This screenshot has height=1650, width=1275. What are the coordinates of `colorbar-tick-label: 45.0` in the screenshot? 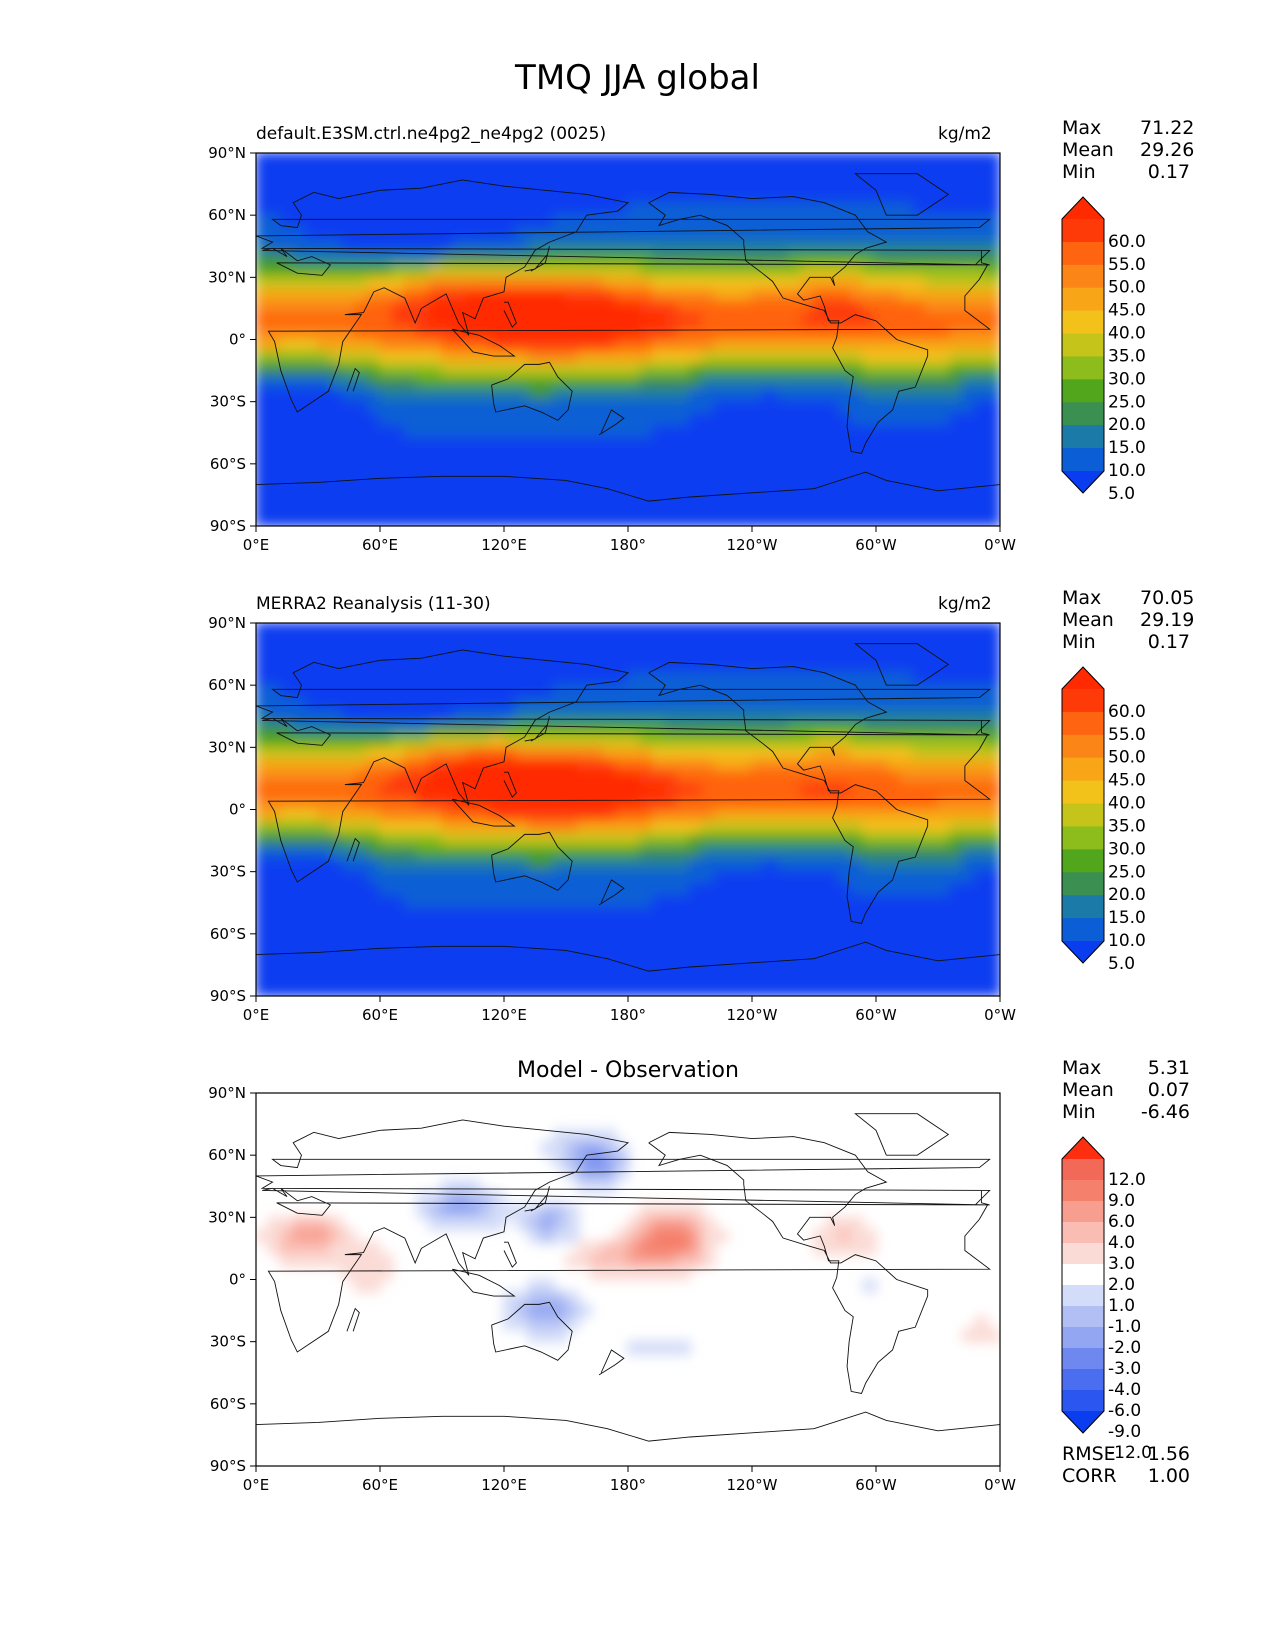 It's located at (1127, 781).